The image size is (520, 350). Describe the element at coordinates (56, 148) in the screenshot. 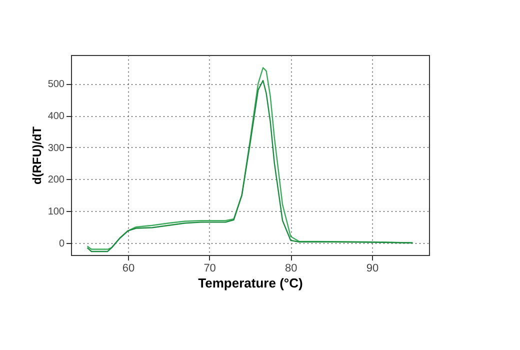

I see `y-tick-label: 300` at that location.